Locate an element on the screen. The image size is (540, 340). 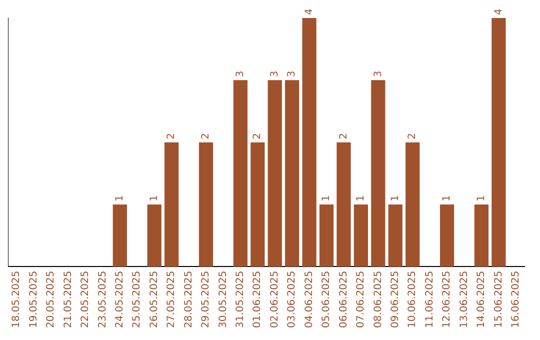
x-tick-label: 02.06.2025 is located at coordinates (274, 299).